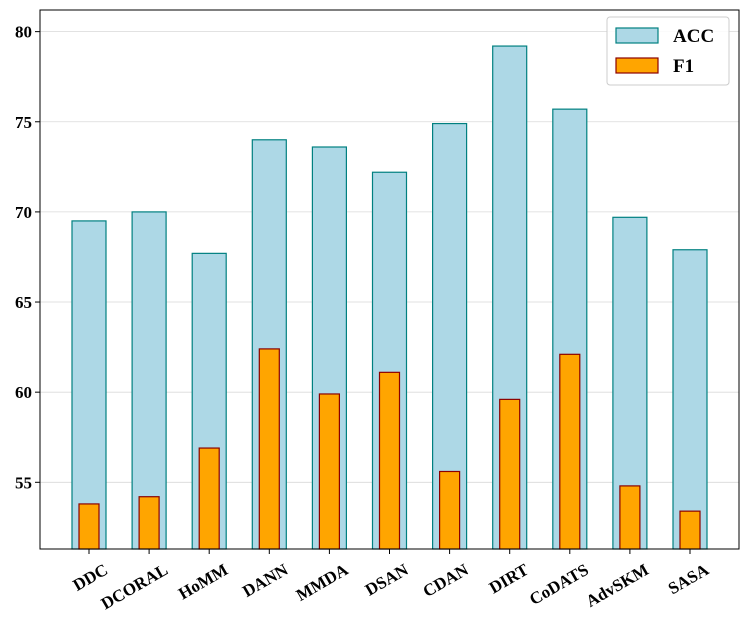 This screenshot has height=630, width=747. What do you see at coordinates (509, 579) in the screenshot?
I see `x-tick-label: DIRT` at bounding box center [509, 579].